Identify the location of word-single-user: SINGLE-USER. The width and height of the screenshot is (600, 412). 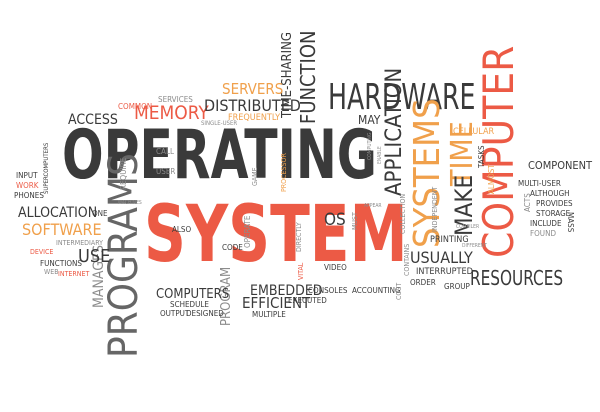
(219, 123).